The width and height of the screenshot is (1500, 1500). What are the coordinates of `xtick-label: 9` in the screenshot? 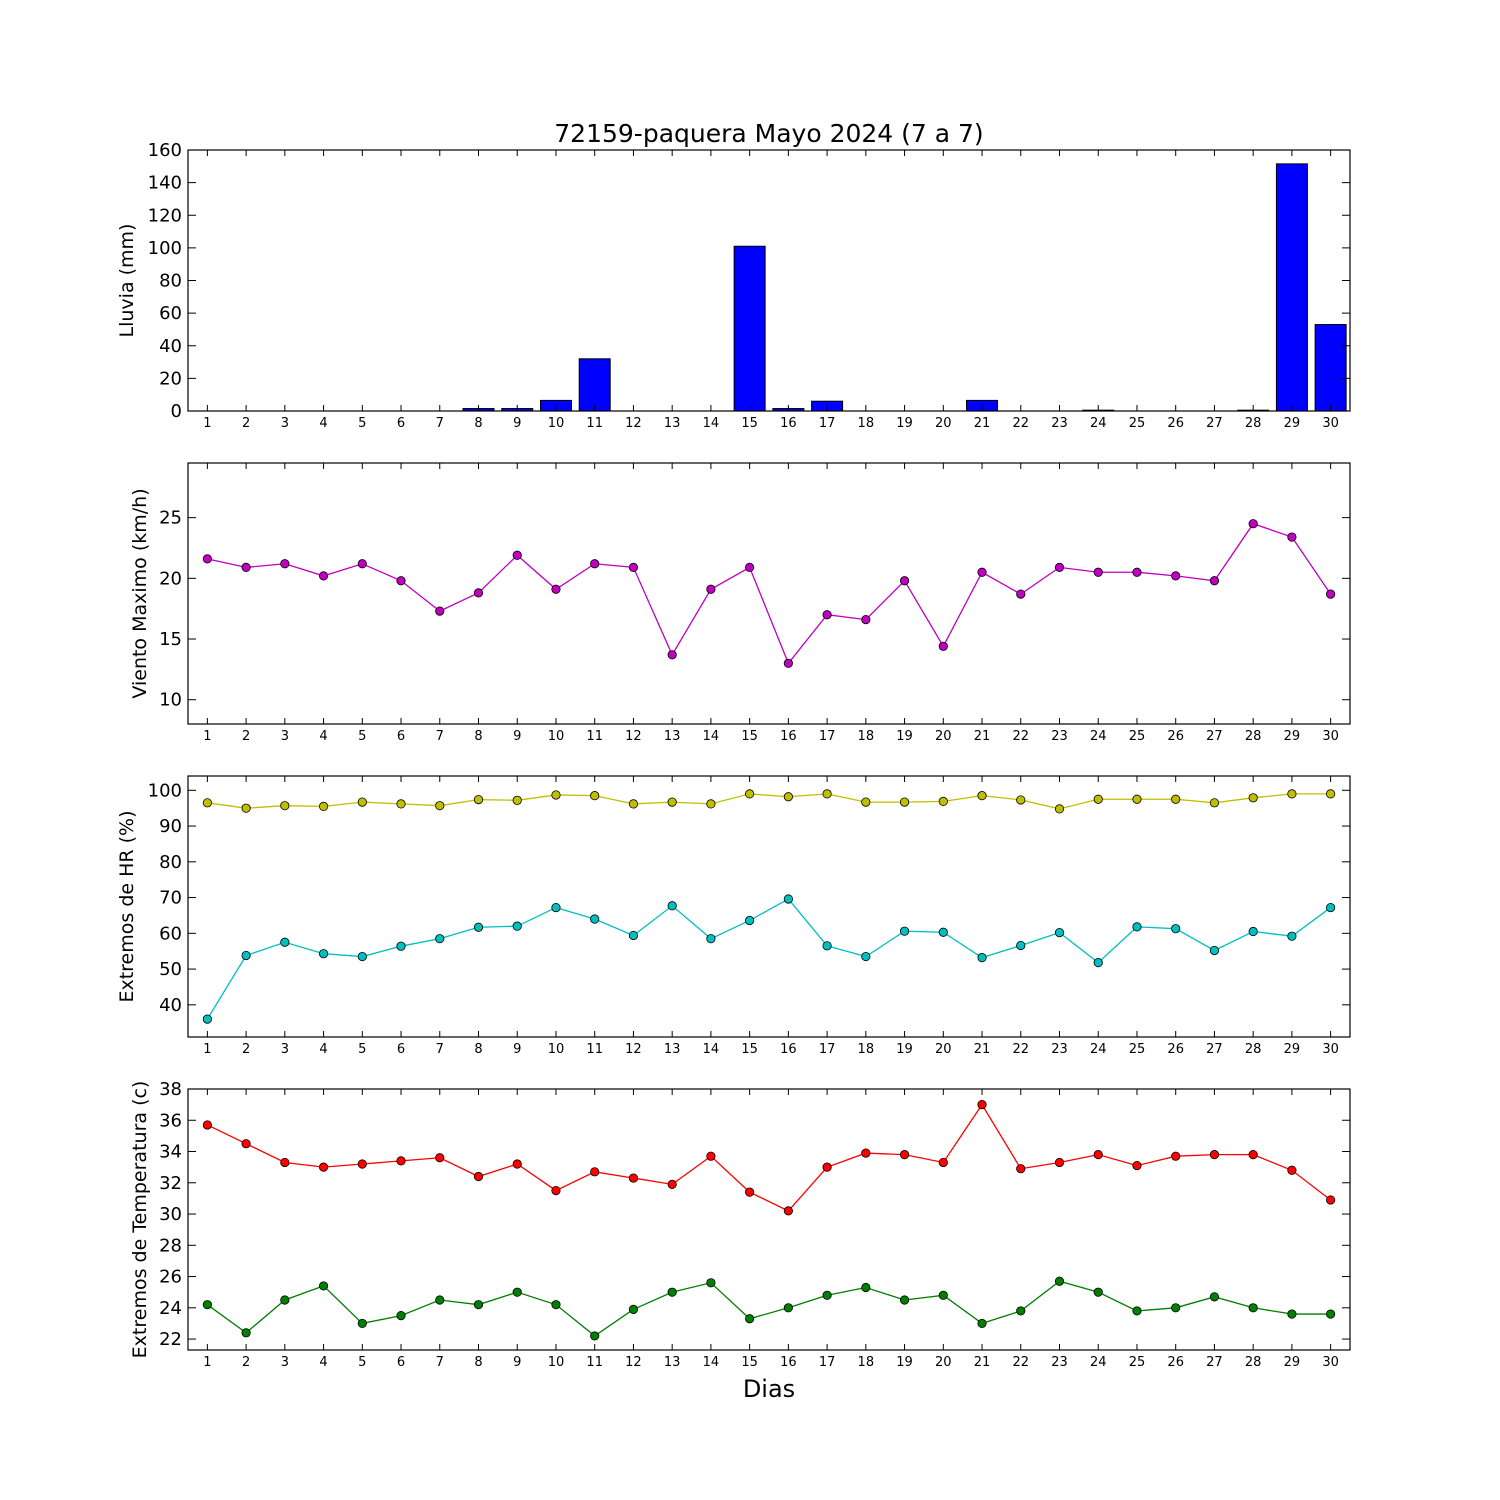 It's located at (517, 423).